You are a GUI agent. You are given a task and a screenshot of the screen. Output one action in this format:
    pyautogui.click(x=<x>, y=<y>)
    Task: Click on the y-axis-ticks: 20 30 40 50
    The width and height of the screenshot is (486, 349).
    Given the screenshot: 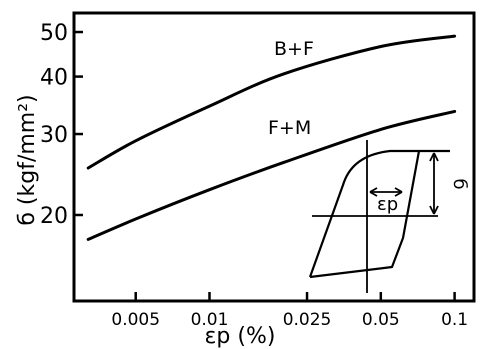 What is the action you would take?
    pyautogui.click(x=61, y=125)
    